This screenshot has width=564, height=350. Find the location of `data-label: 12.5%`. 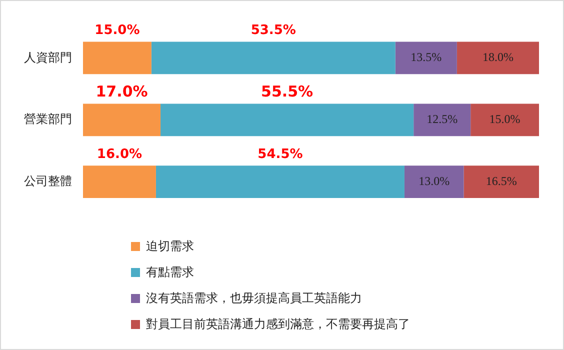

data-label: 12.5% is located at coordinates (442, 119).